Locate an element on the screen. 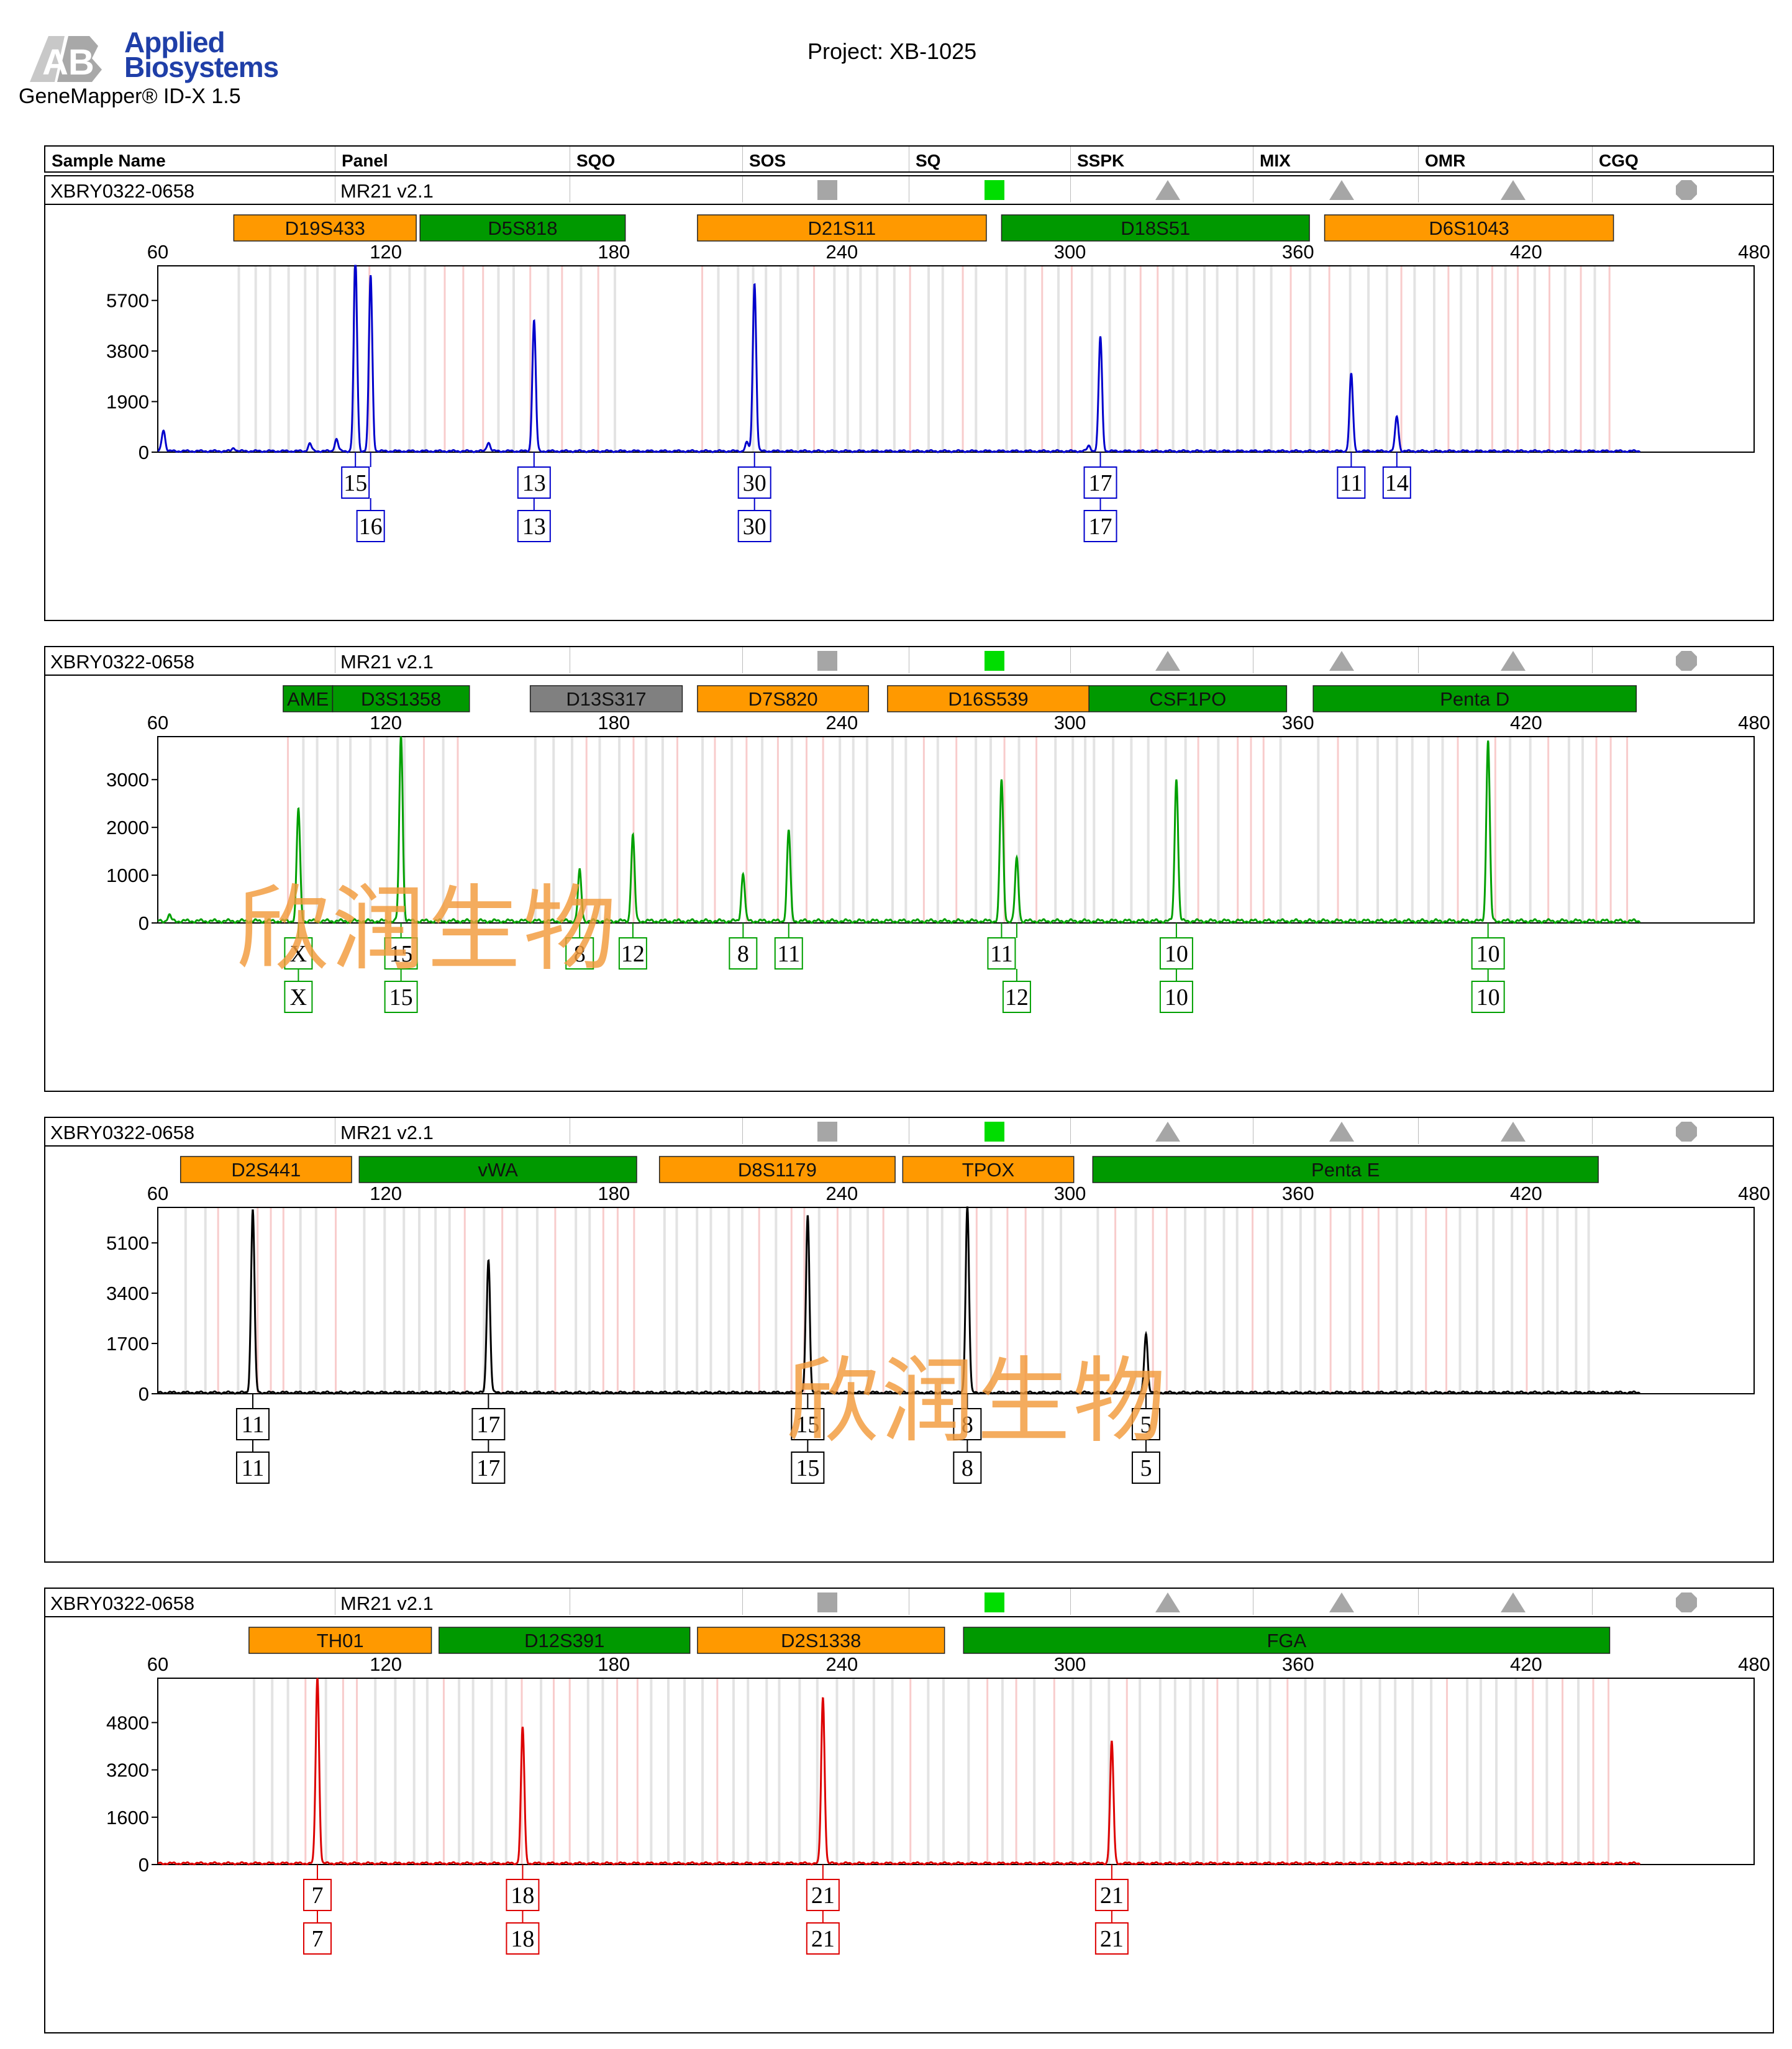 The image size is (1792, 2049). marker-penta-e: Penta E is located at coordinates (1345, 1169).